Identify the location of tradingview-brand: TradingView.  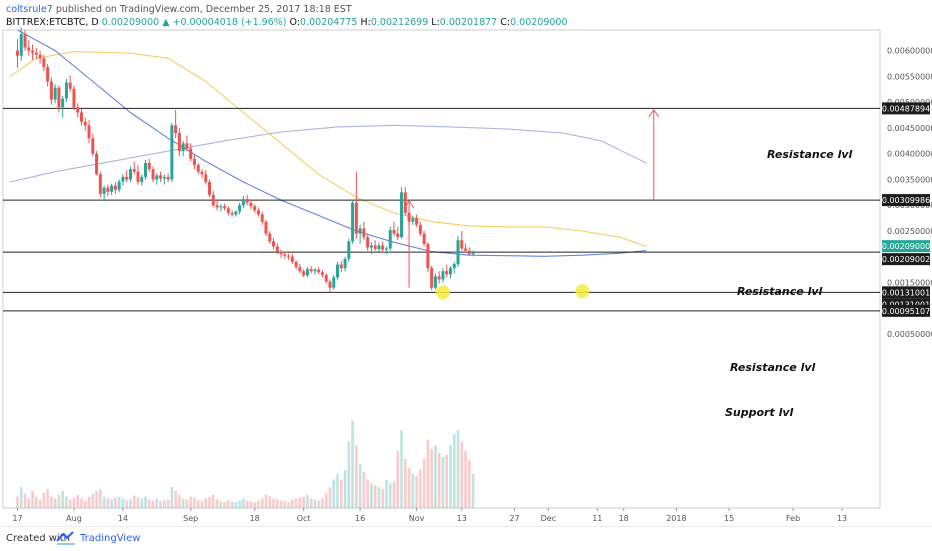
(110, 538).